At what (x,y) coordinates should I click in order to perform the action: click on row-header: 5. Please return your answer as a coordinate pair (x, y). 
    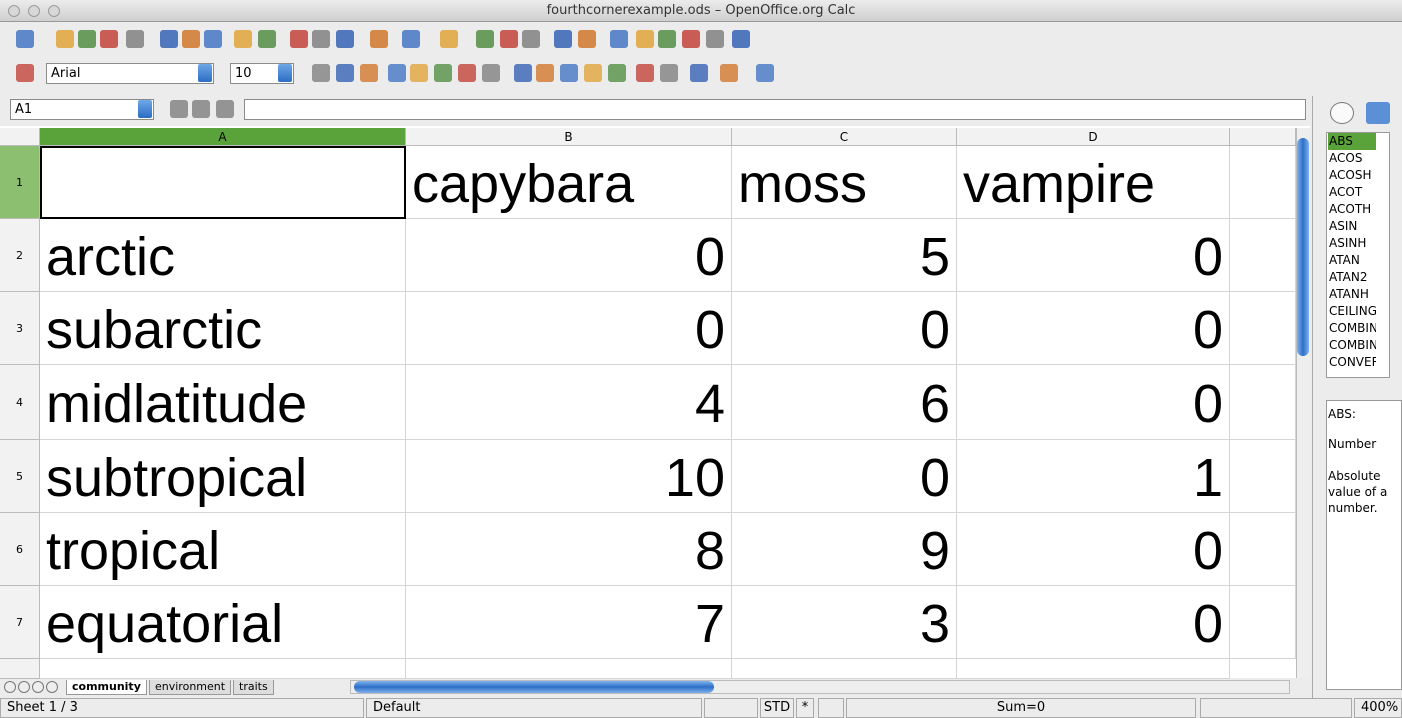
    Looking at the image, I should click on (20, 476).